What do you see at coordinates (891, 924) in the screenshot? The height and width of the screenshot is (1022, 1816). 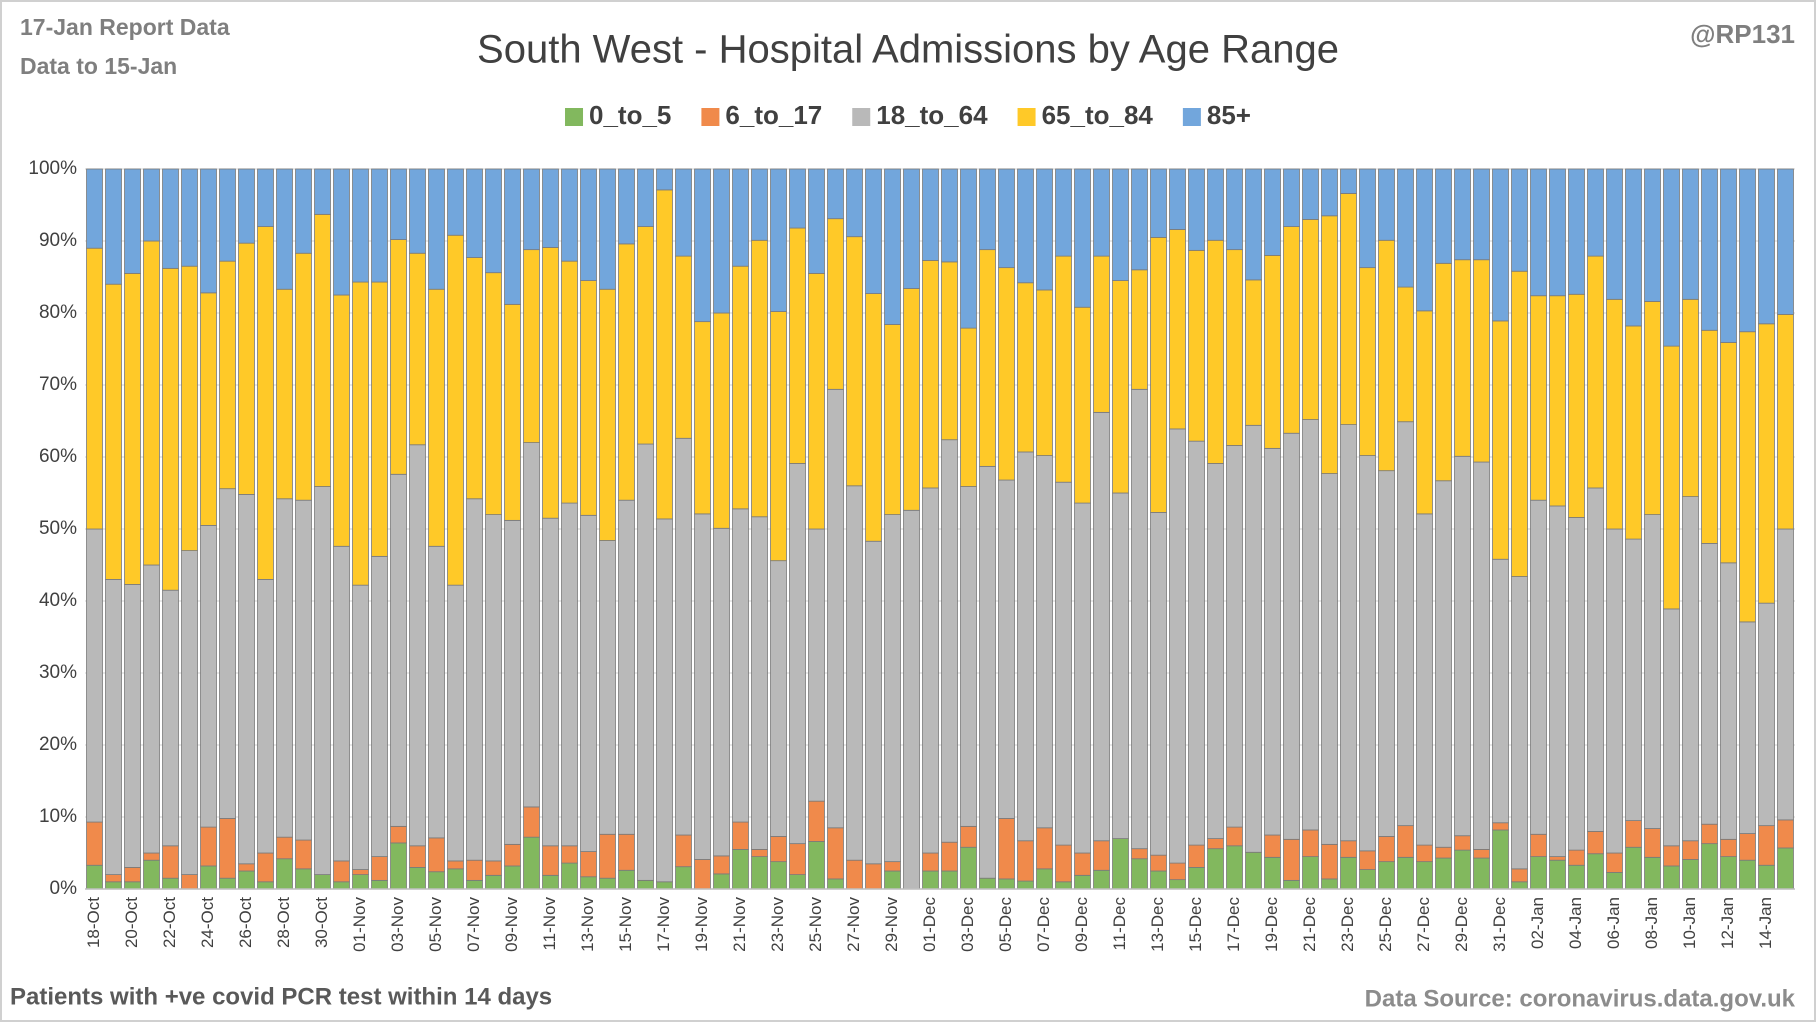 I see `x-tick-label: 29-Nov` at bounding box center [891, 924].